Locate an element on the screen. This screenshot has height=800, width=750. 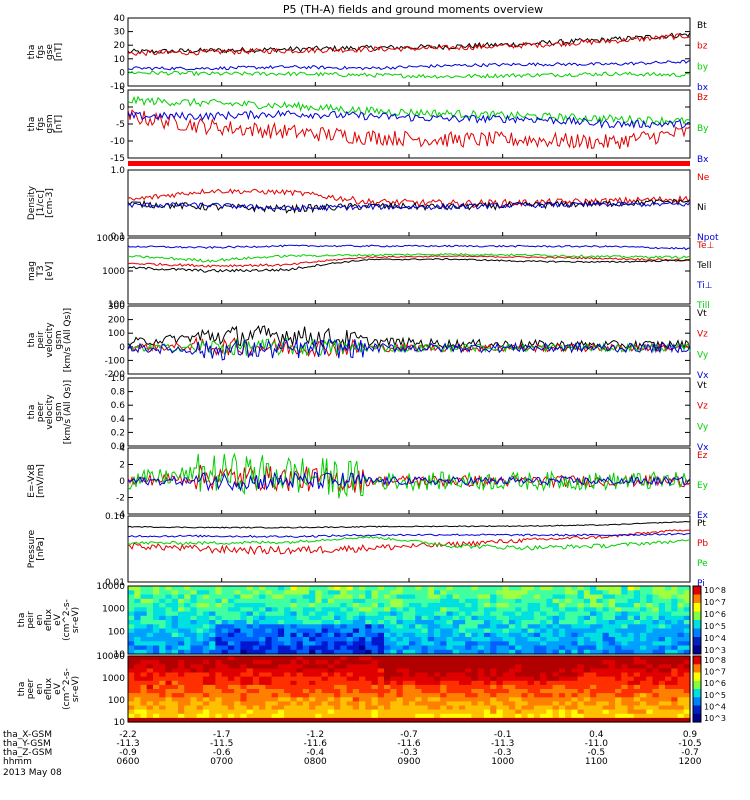
y-axis-label-line: [1/cc] is located at coordinates (41, 203).